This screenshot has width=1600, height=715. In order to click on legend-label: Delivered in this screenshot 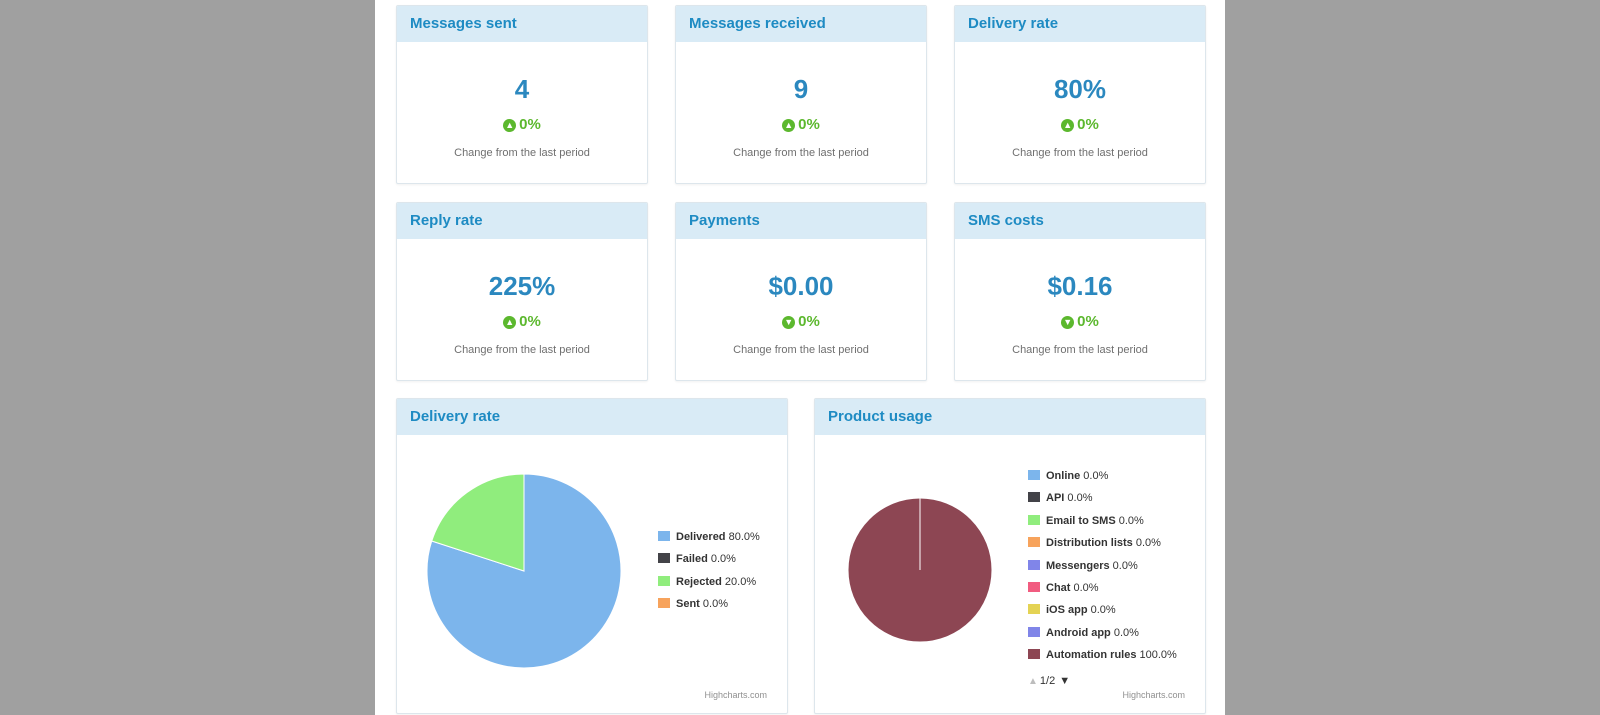, I will do `click(701, 537)`.